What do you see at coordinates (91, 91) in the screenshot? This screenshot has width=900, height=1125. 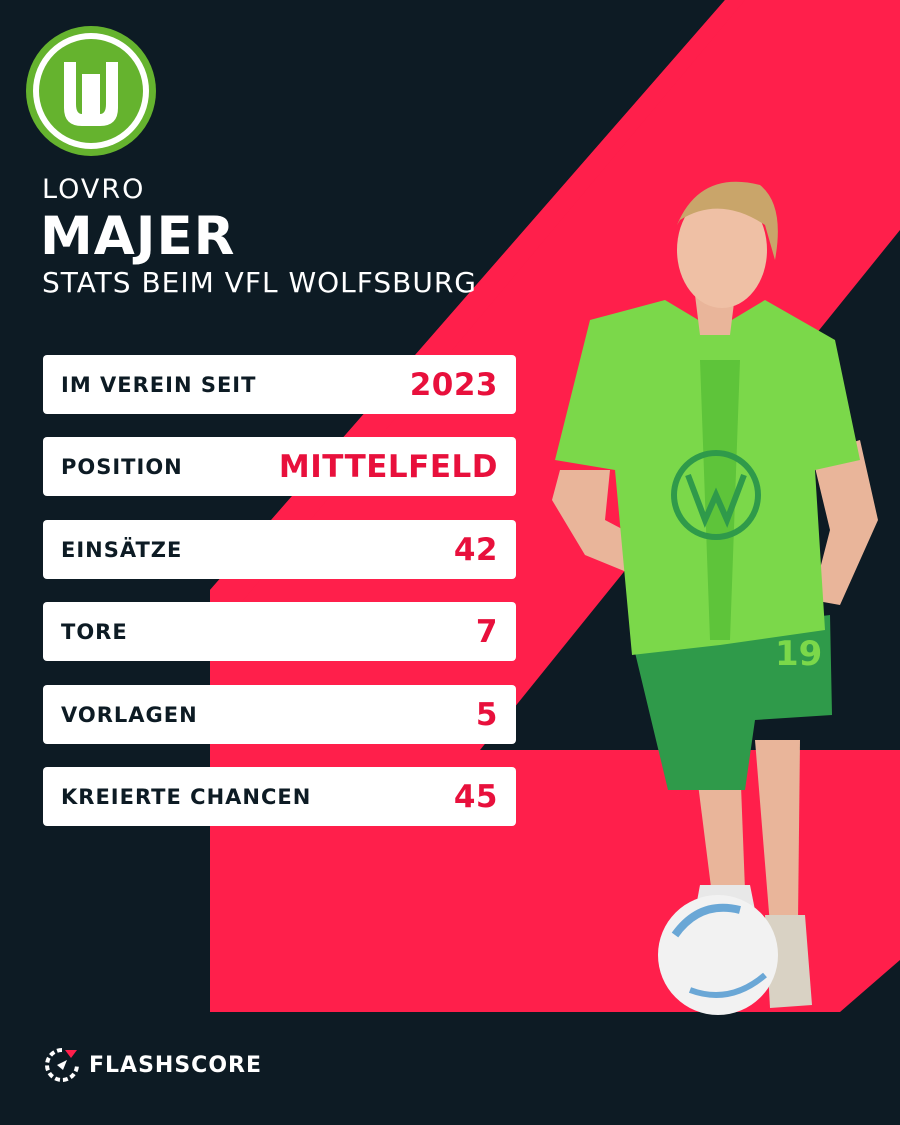 I see `vfl-wolfsburg-logo-icon` at bounding box center [91, 91].